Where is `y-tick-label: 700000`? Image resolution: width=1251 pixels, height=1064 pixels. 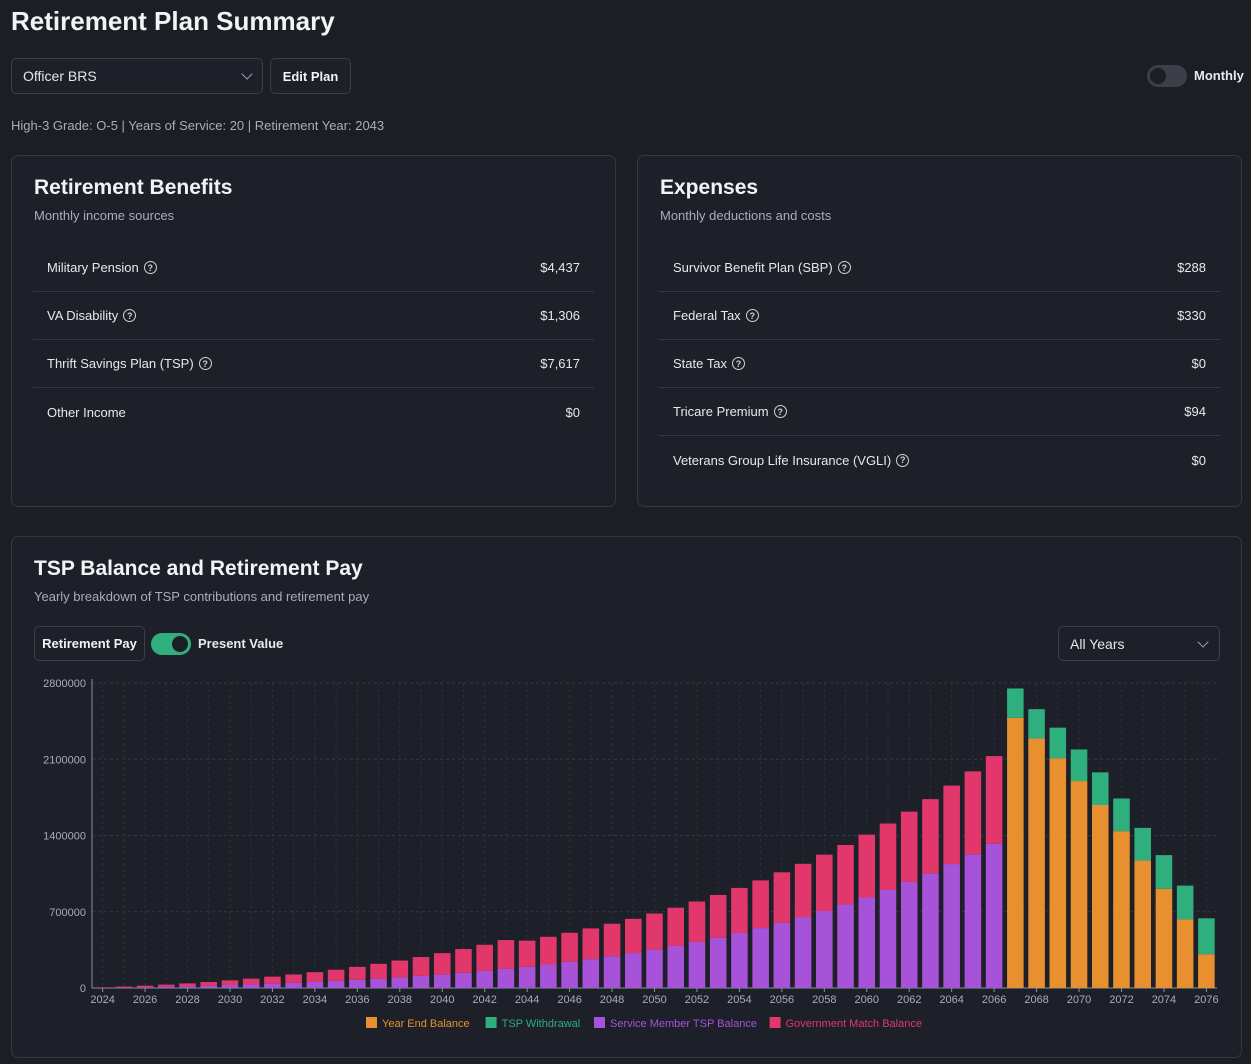 y-tick-label: 700000 is located at coordinates (67, 913).